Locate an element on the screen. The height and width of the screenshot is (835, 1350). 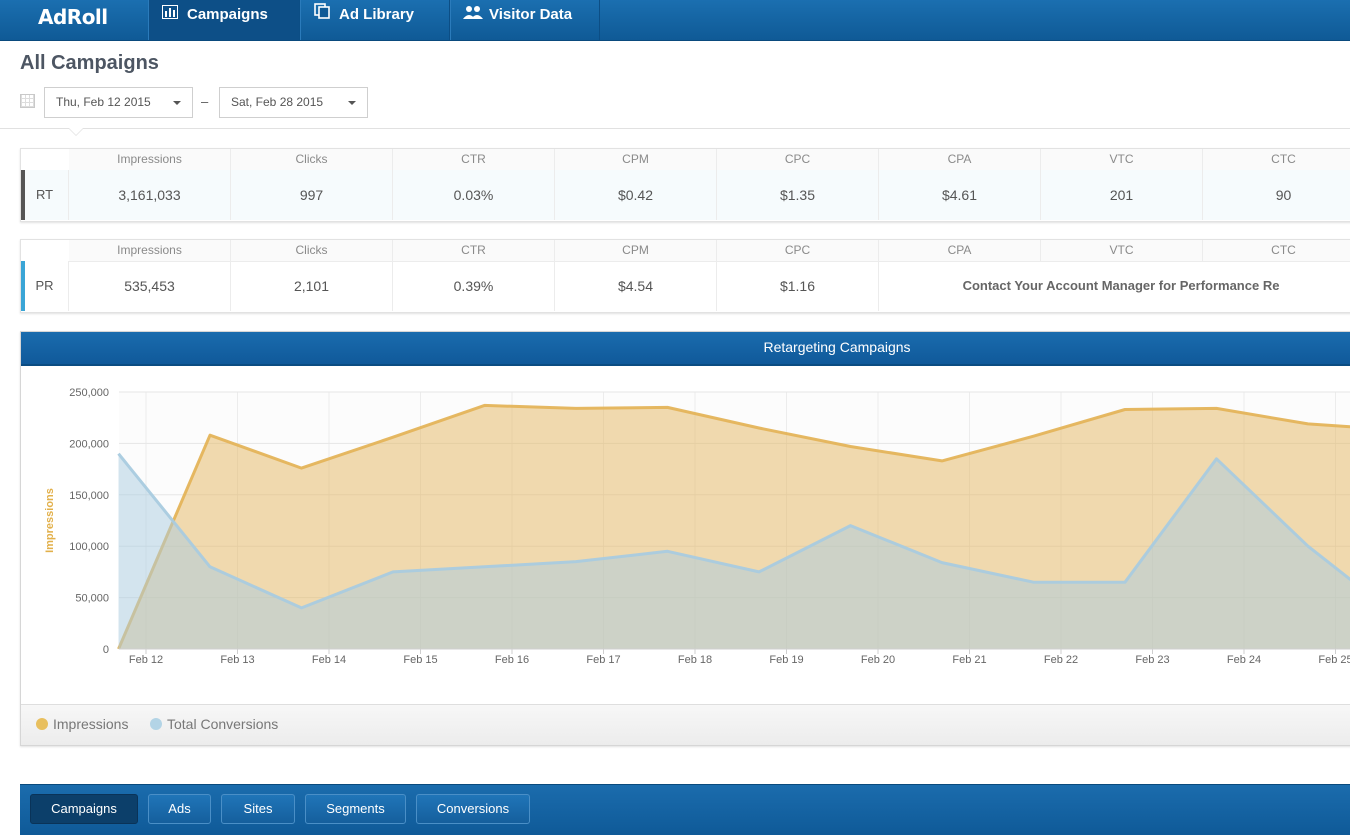
rt-clicks: 997 is located at coordinates (312, 195).